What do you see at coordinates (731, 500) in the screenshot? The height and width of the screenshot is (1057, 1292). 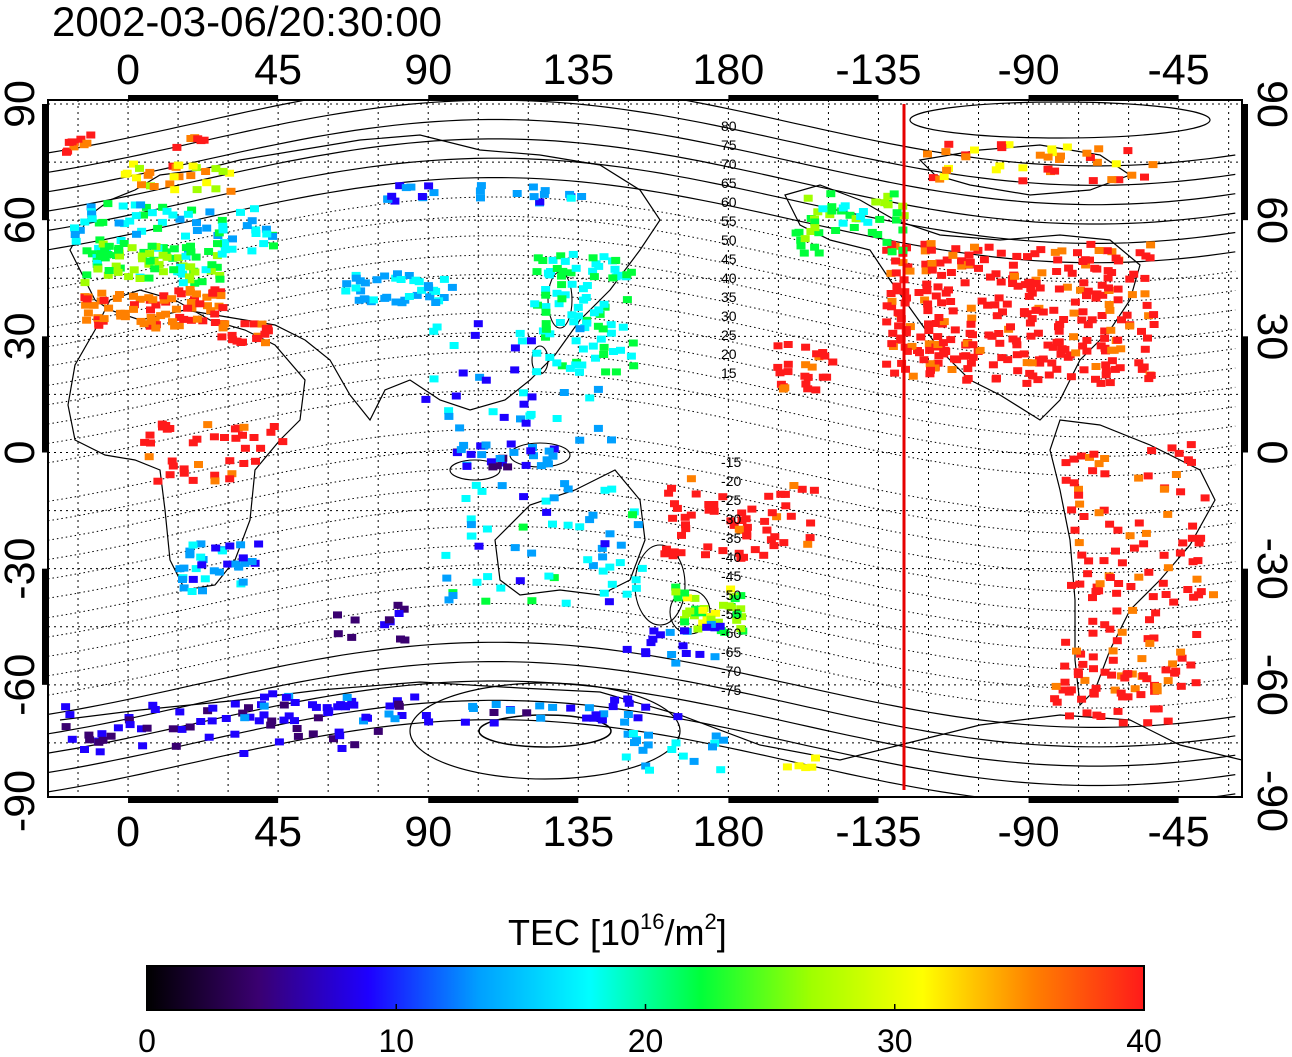 I see `contour-label-south: -25` at bounding box center [731, 500].